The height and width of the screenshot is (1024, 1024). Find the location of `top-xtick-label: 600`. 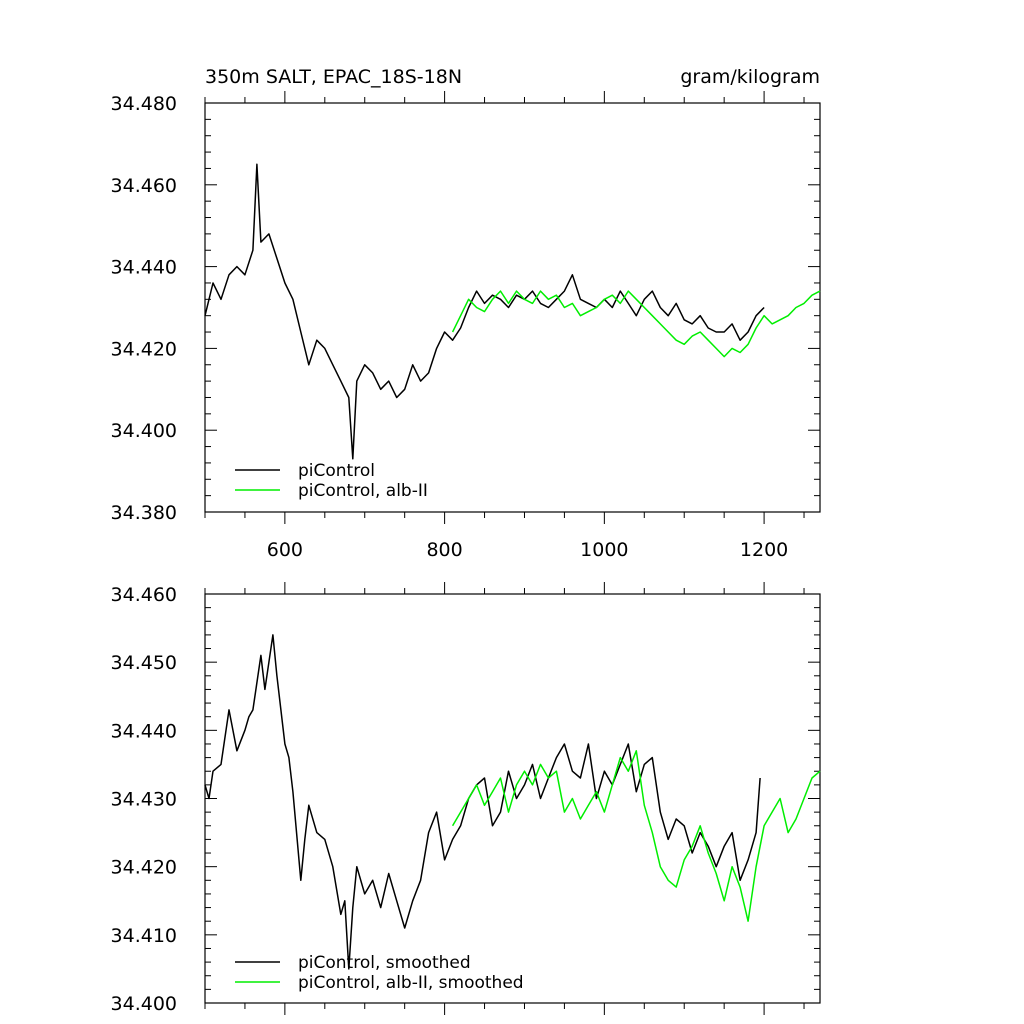

top-xtick-label: 600 is located at coordinates (285, 550).